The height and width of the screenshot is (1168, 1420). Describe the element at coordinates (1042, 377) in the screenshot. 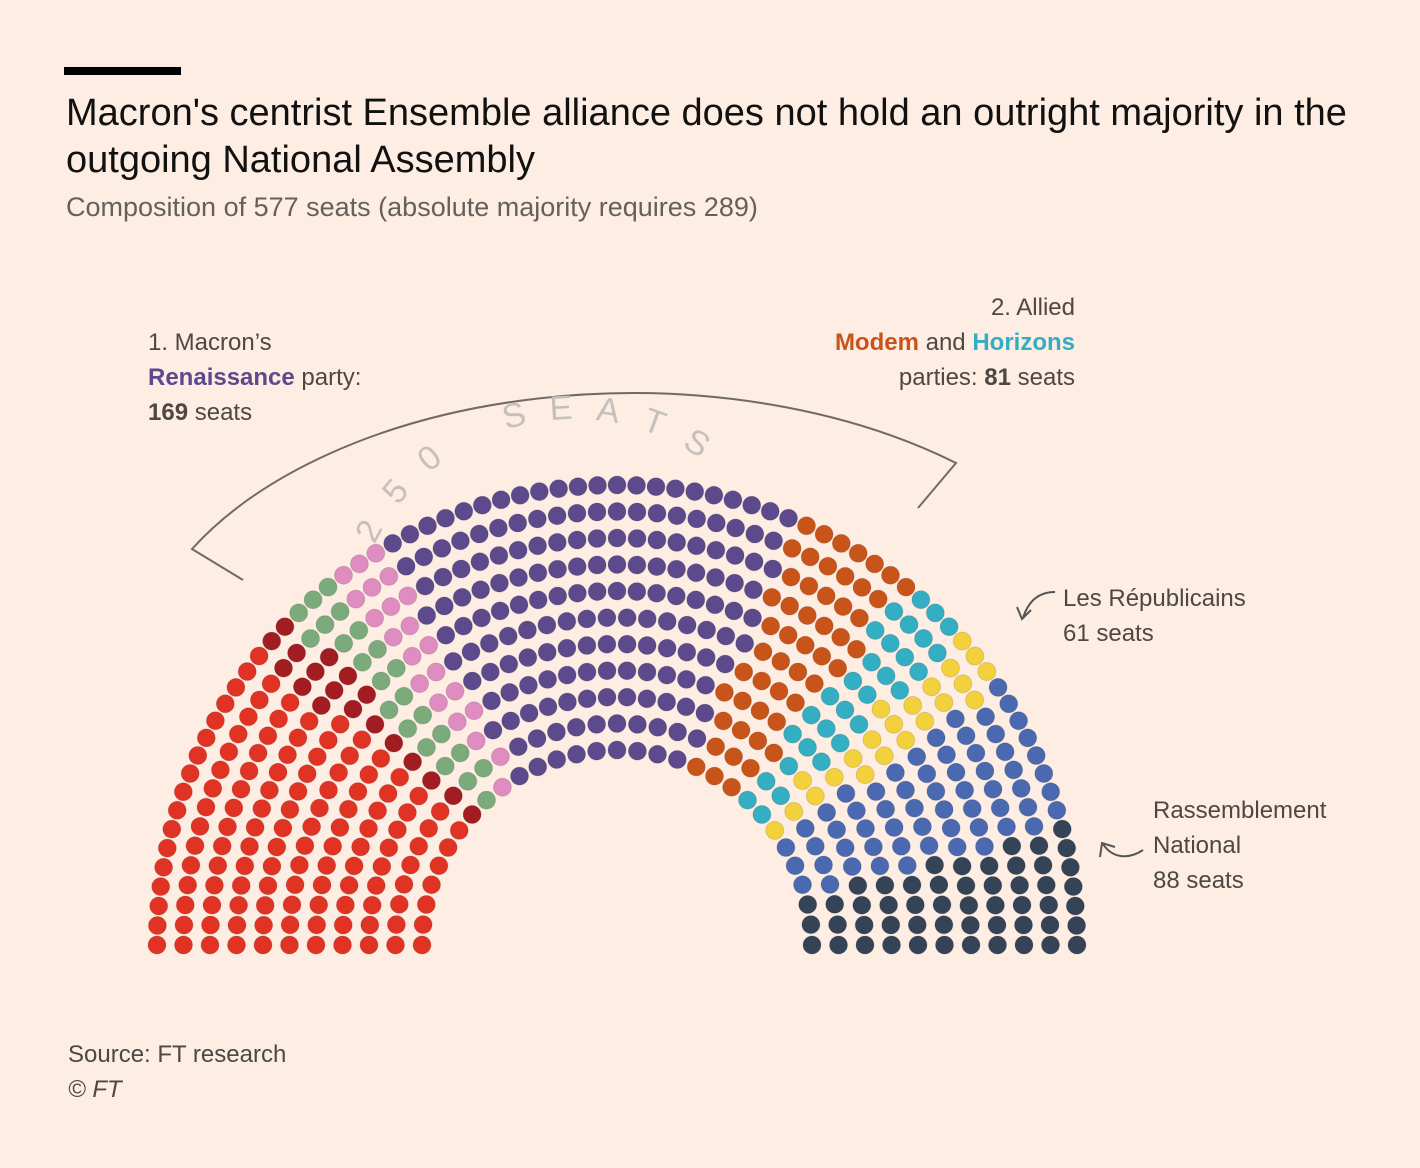

I see `allied-seat-word: seats` at that location.